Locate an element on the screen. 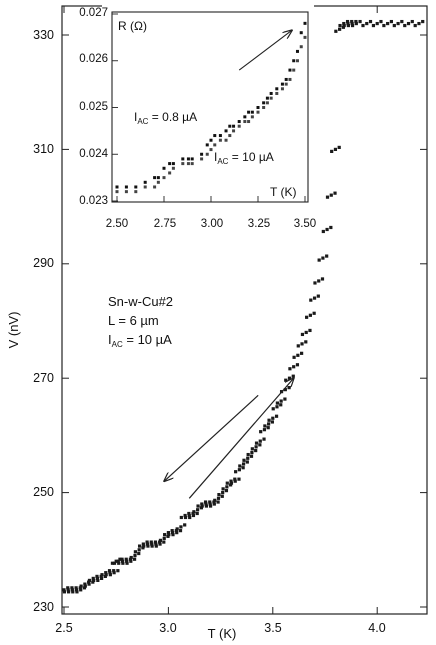 The width and height of the screenshot is (436, 645). inset-y-tick-label: 0.025 is located at coordinates (93, 107).